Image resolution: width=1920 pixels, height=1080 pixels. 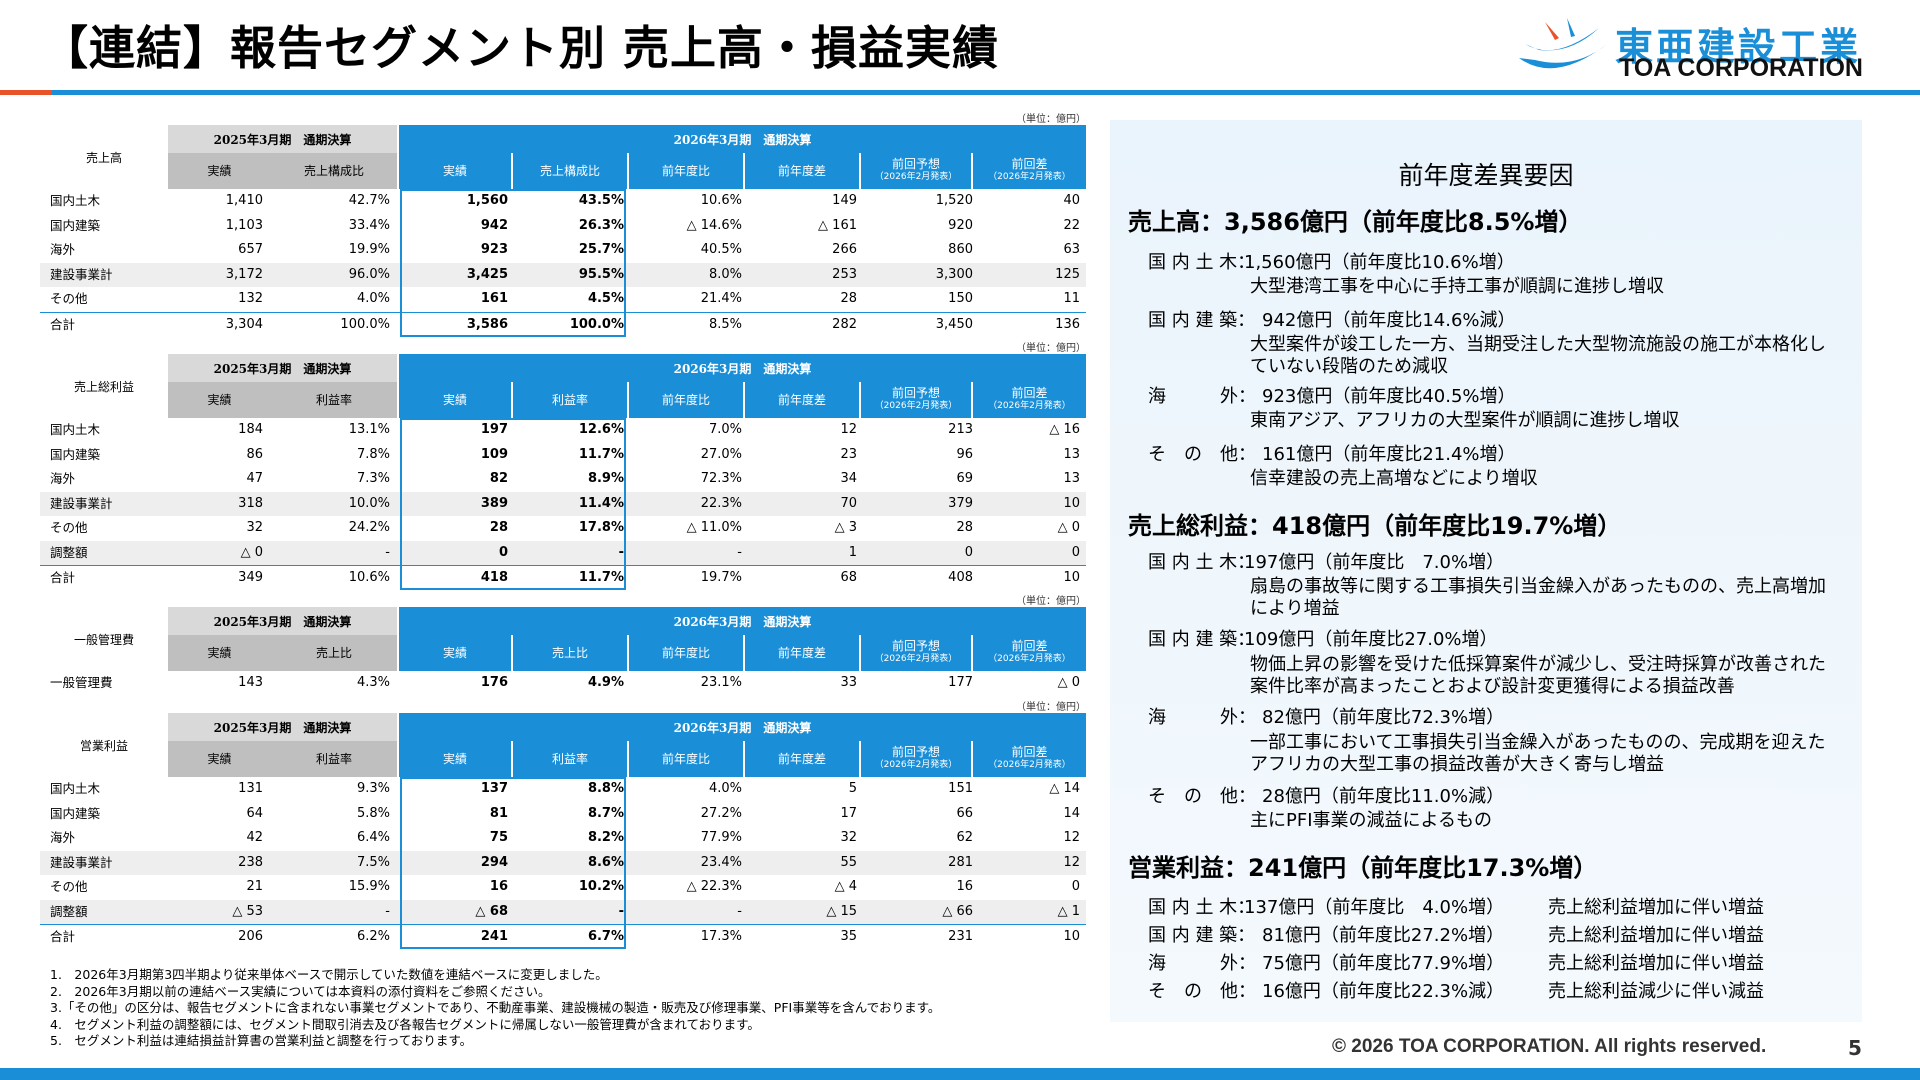 I want to click on cell-c2: 26.3%, so click(x=601, y=225).